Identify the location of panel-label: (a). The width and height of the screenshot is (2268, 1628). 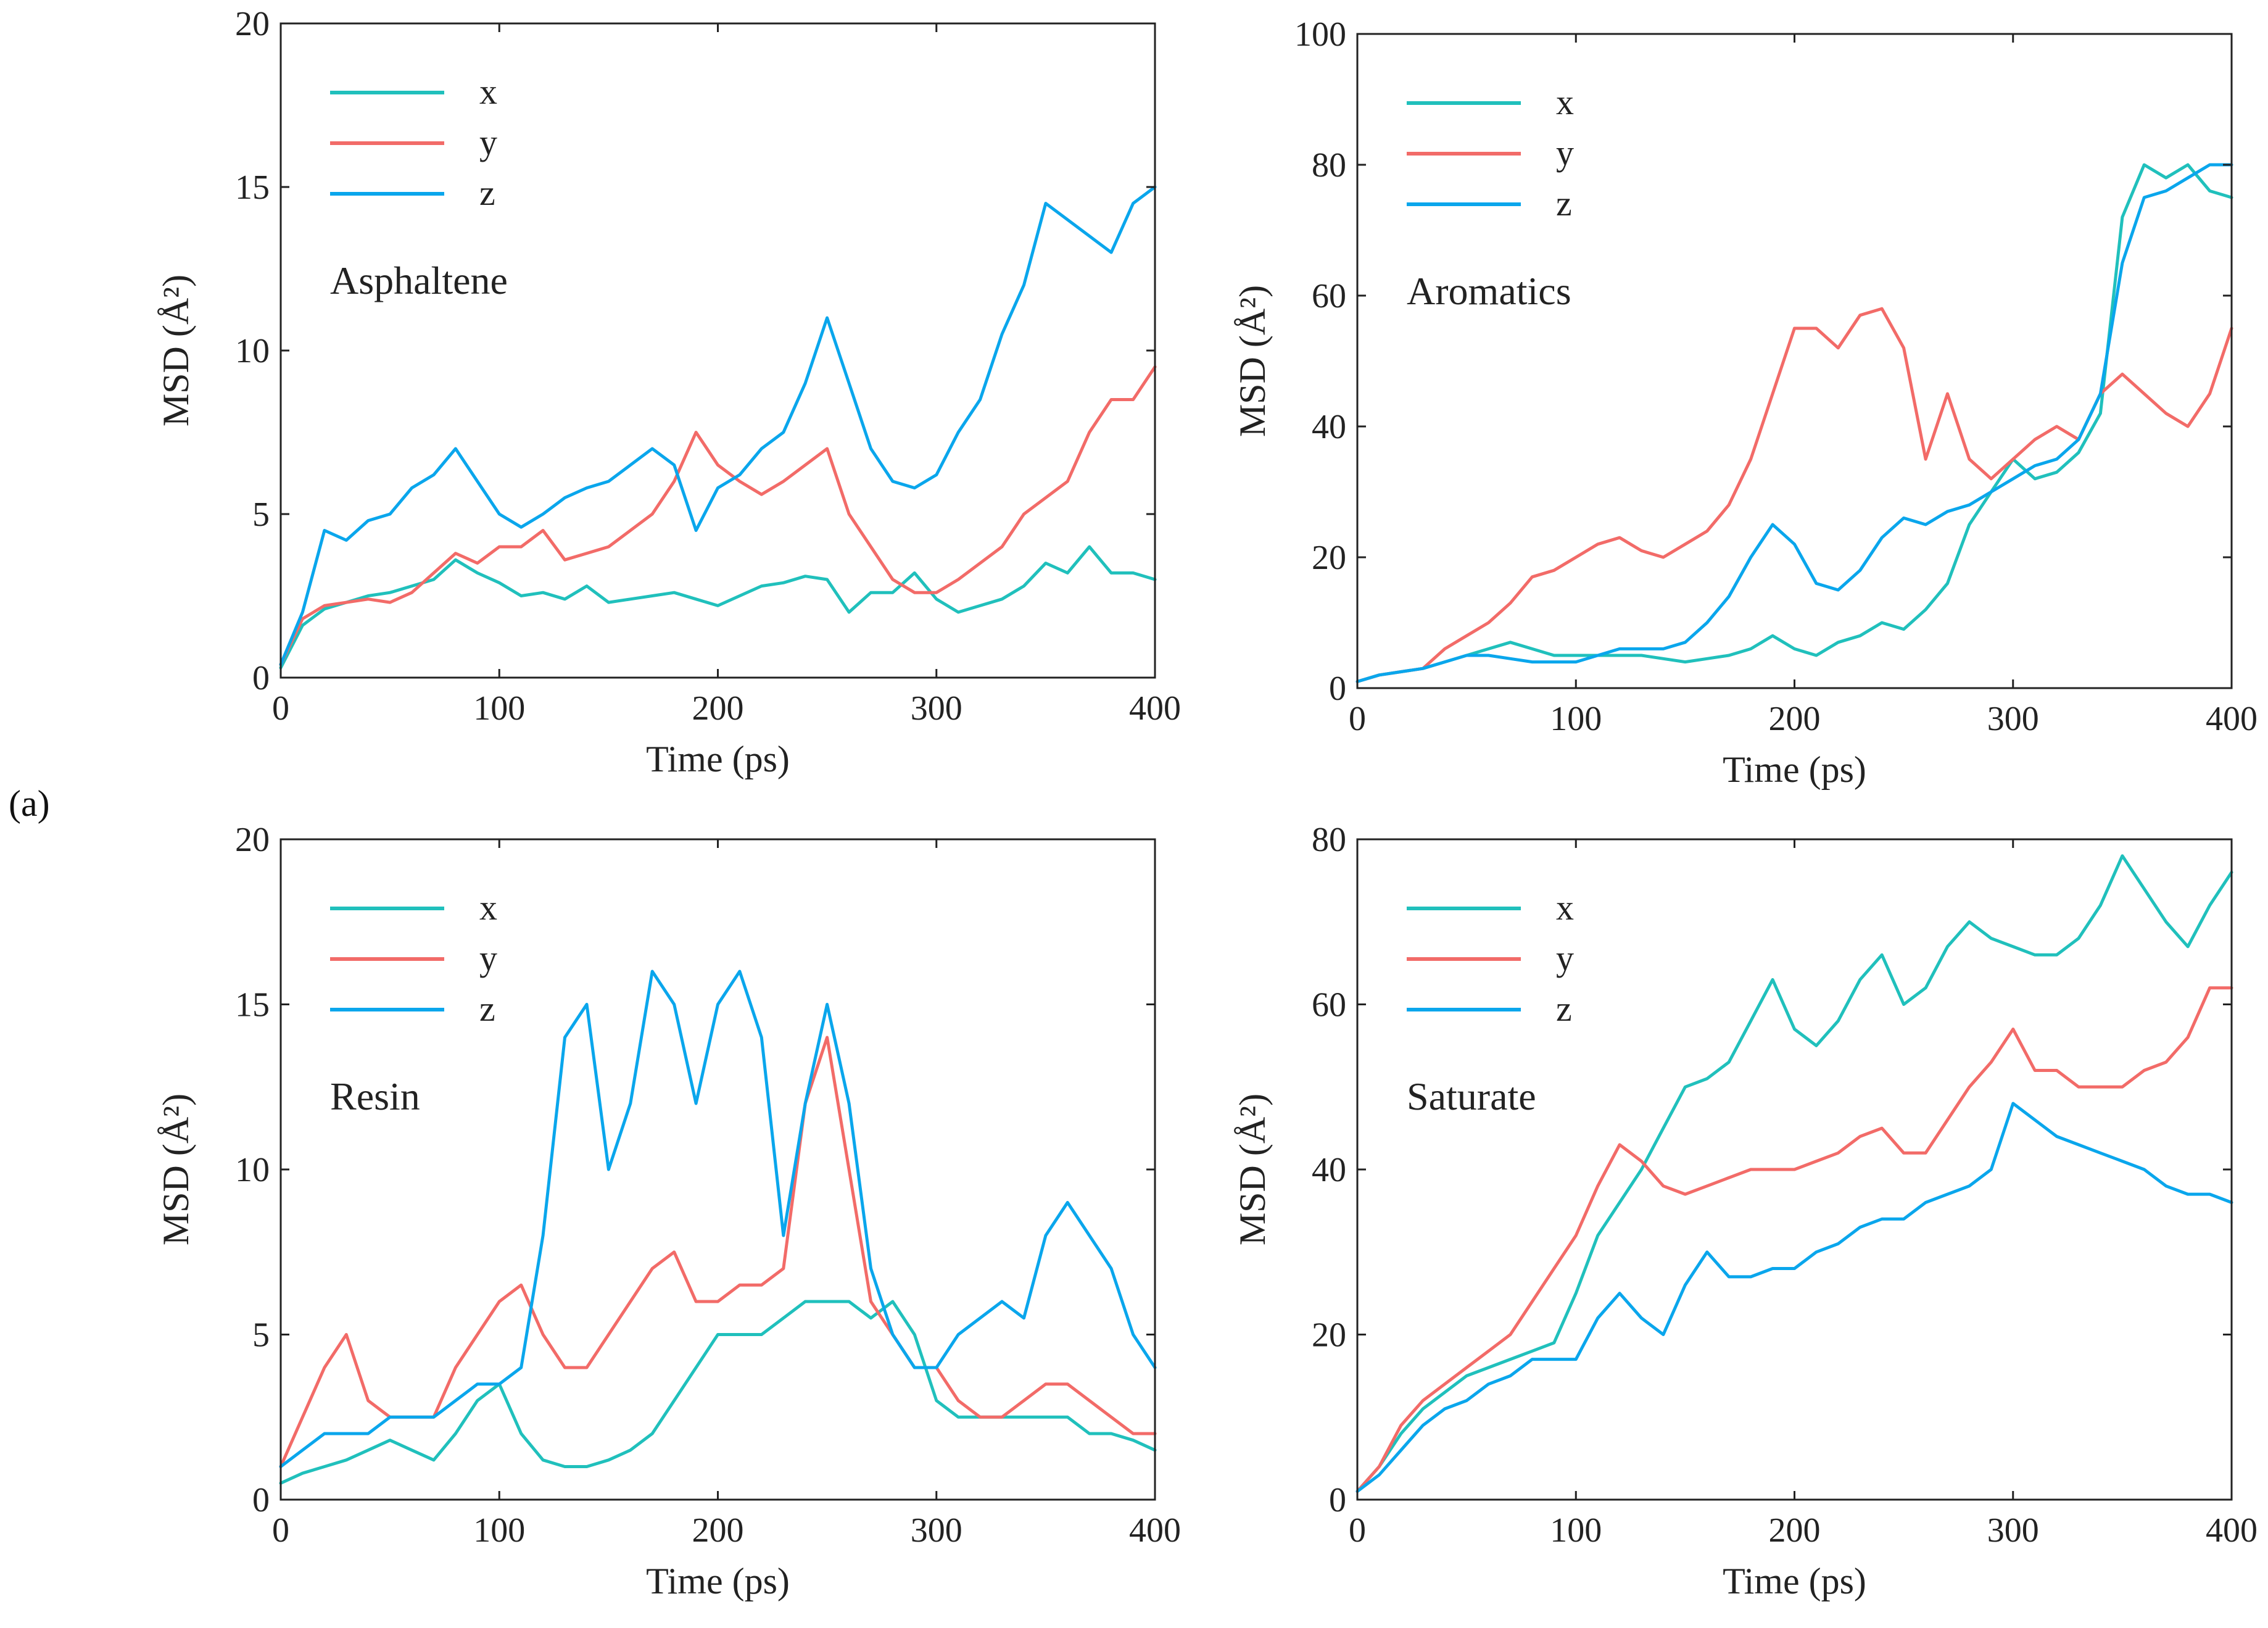
(29, 803).